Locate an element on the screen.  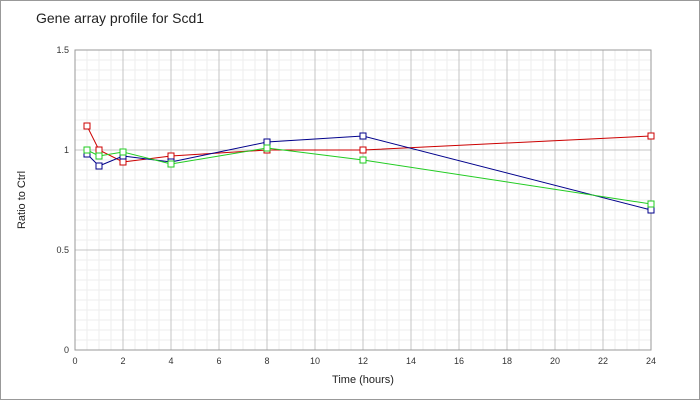
x-tick-label: 14 is located at coordinates (411, 361).